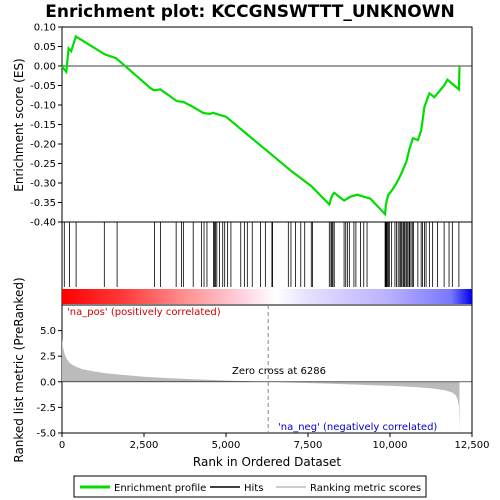 This screenshot has width=500, height=500. What do you see at coordinates (144, 312) in the screenshot?
I see `na-pos-label: 'na_pos' (positively correlated)` at bounding box center [144, 312].